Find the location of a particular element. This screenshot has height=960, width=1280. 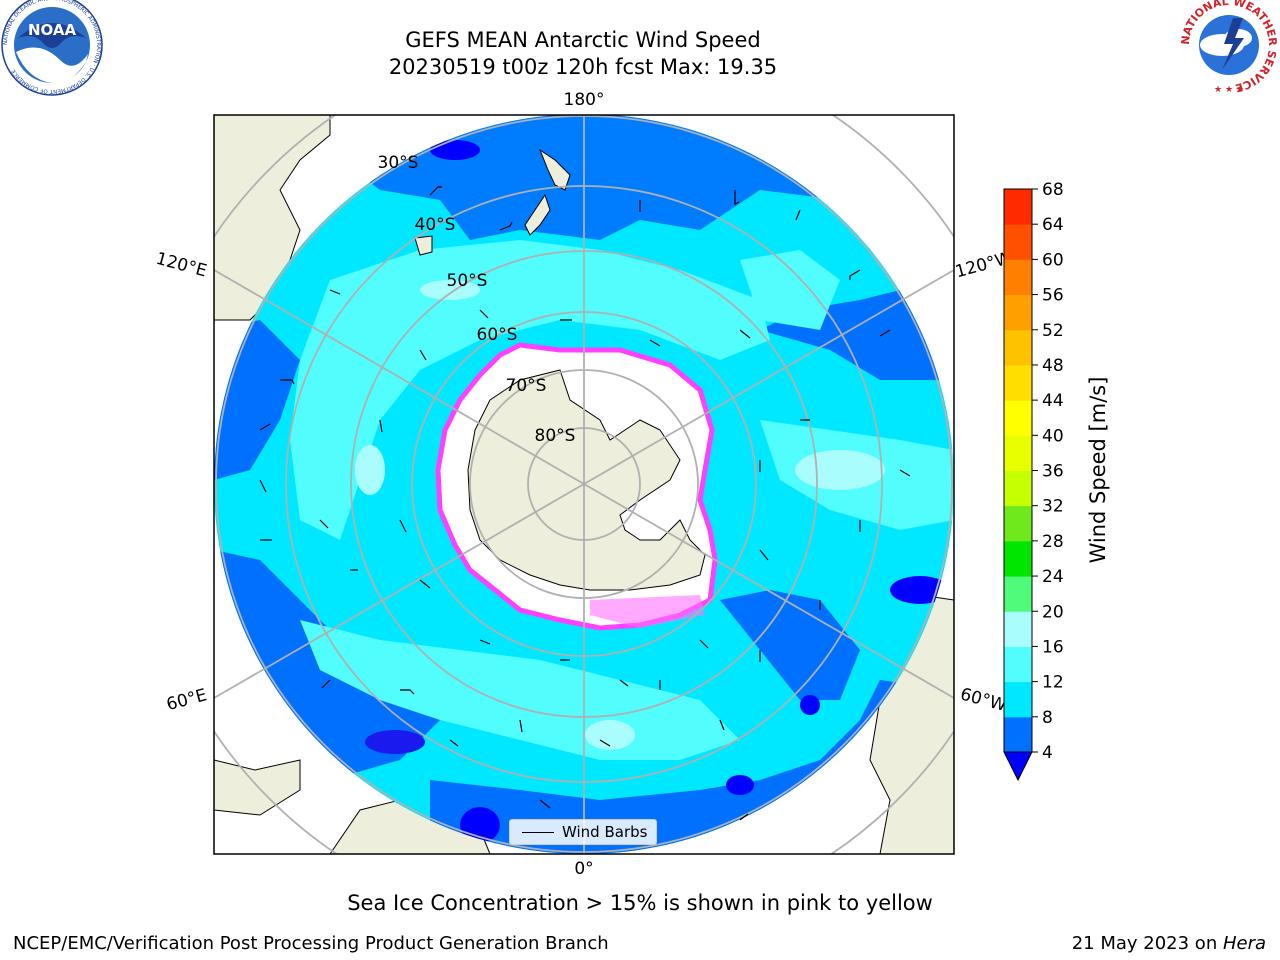

colorbar-tick-label: 36 is located at coordinates (1053, 472).